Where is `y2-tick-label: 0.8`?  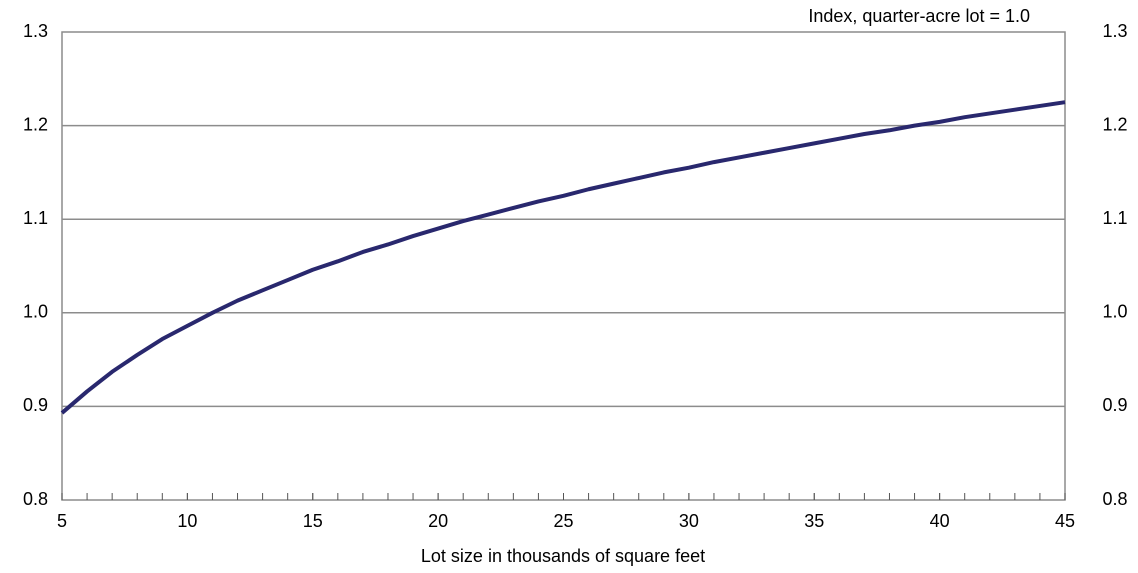 y2-tick-label: 0.8 is located at coordinates (1114, 499).